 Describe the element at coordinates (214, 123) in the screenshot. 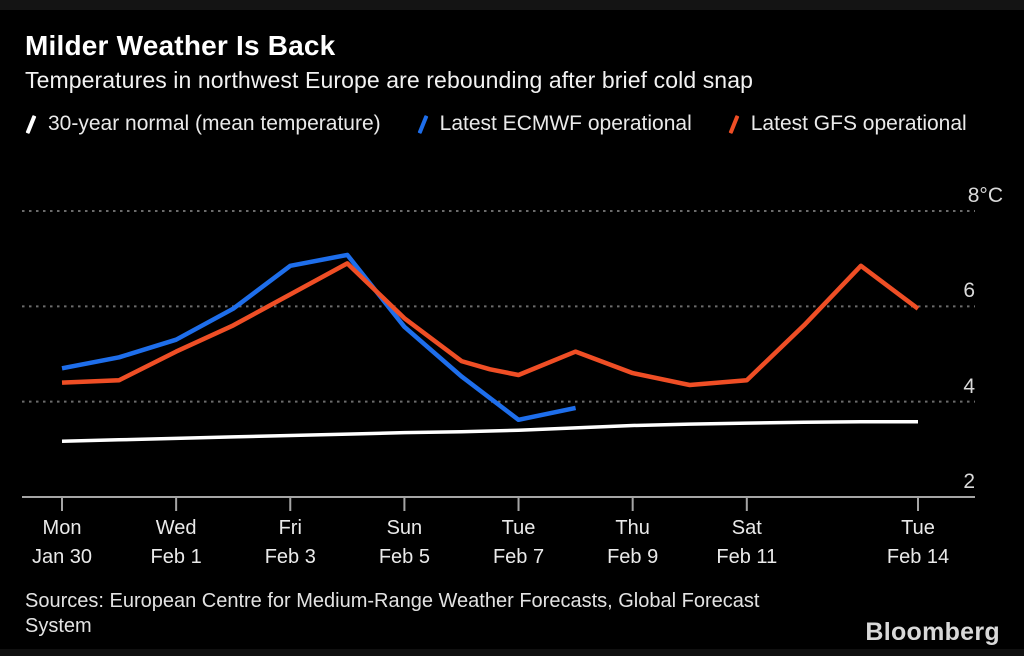

I see `legend-label: 30-year normal (mean temperature)` at that location.